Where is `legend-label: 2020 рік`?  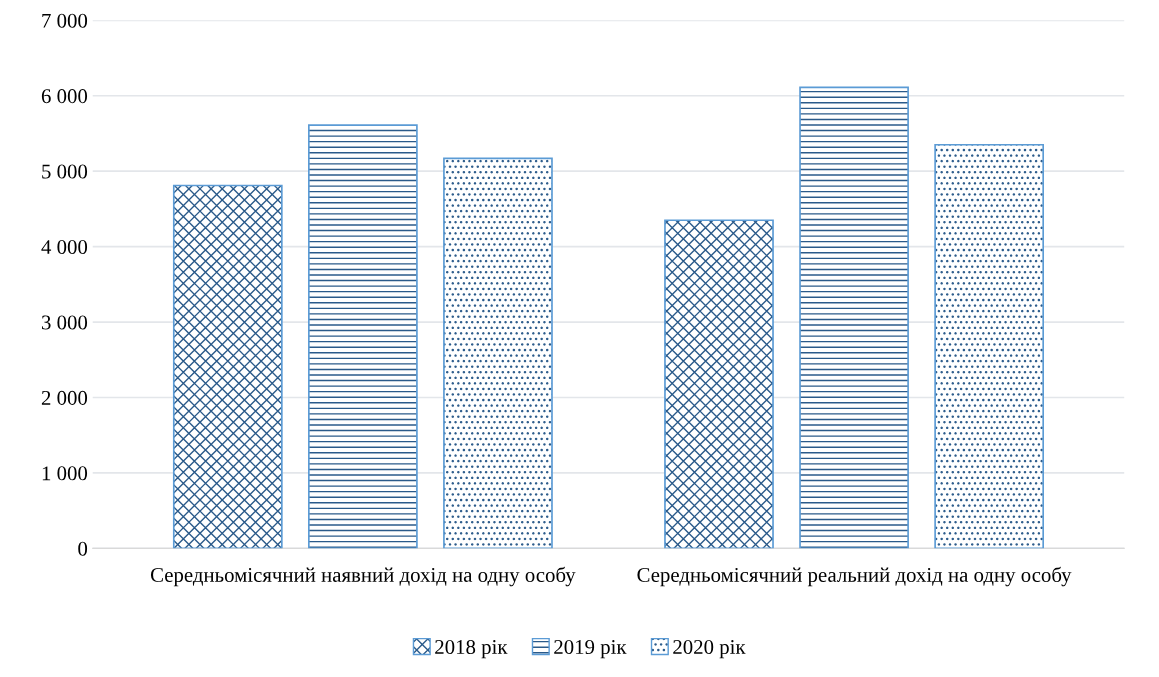 legend-label: 2020 рік is located at coordinates (709, 649).